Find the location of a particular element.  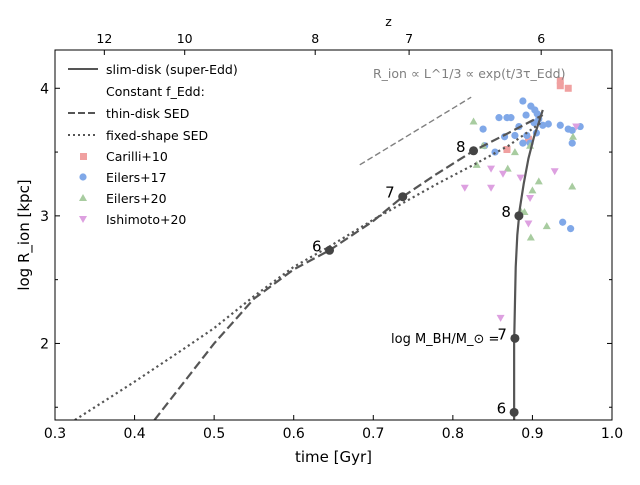

legend-eilers17-marker is located at coordinates (83, 177).